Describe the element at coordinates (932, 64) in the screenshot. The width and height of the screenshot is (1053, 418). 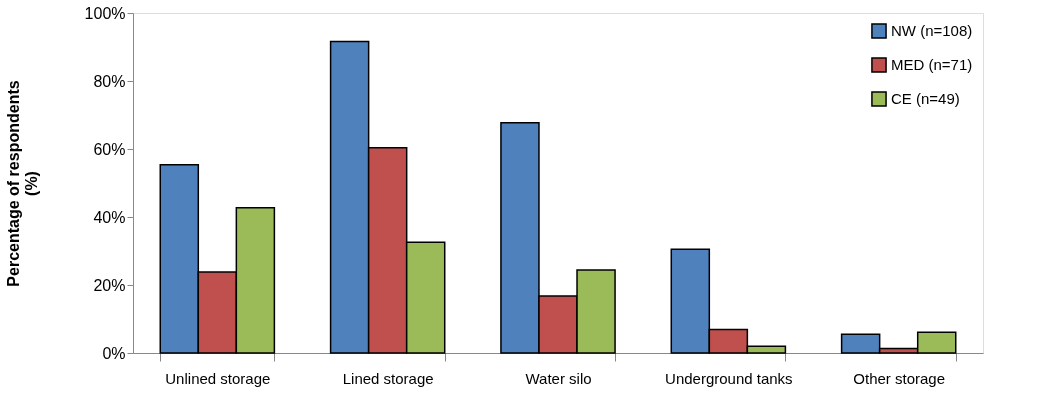
I see `legend-label: MED (n=71)` at that location.